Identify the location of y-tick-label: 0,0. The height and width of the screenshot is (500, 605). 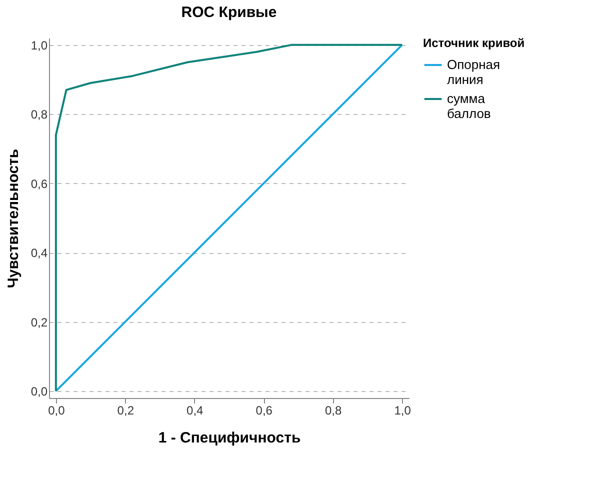
(39, 391).